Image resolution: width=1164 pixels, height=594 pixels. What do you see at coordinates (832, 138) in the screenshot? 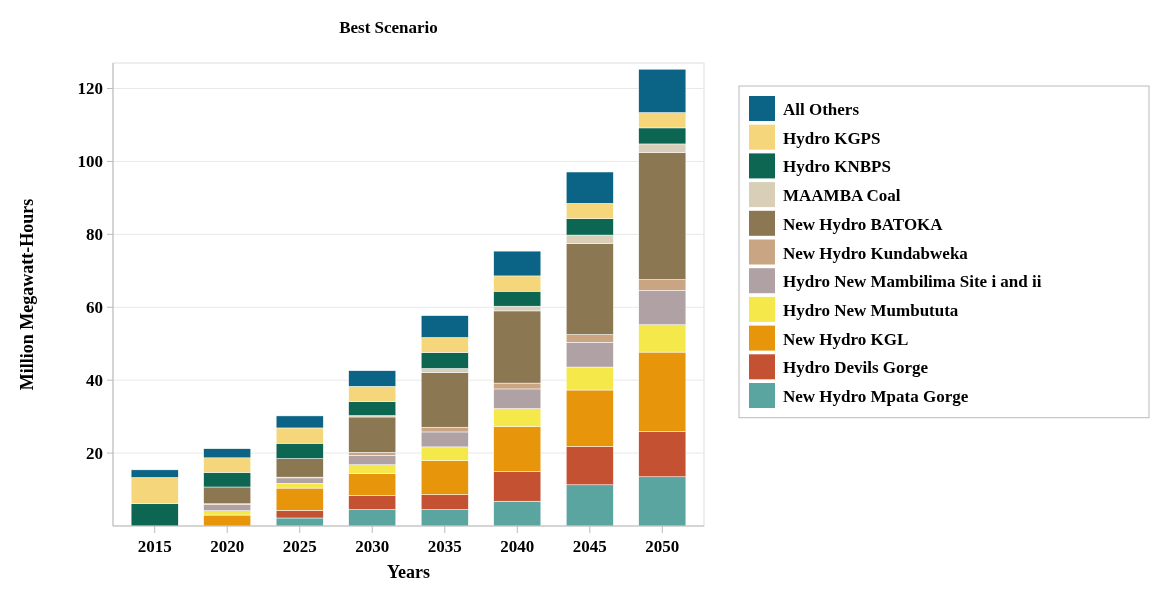
I see `legend-label: Hydro KGPS` at bounding box center [832, 138].